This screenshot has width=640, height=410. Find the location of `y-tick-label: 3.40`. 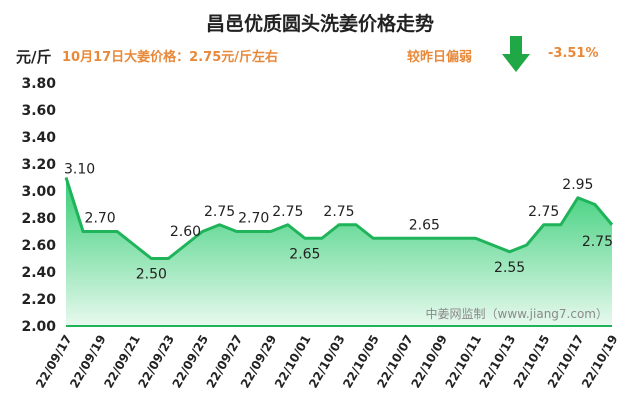

y-tick-label: 3.40 is located at coordinates (38, 138).